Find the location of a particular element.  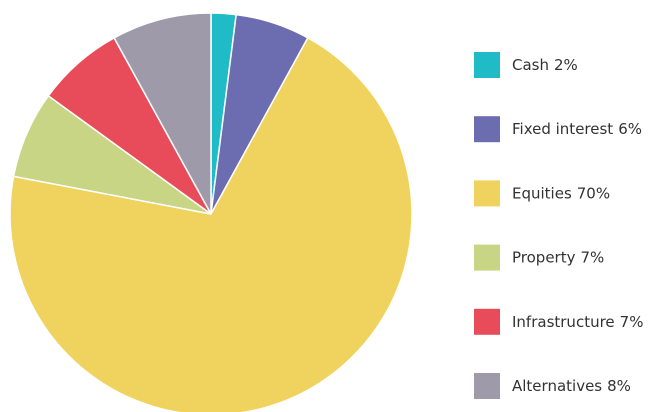

legend-name: Alternatives is located at coordinates (557, 386).